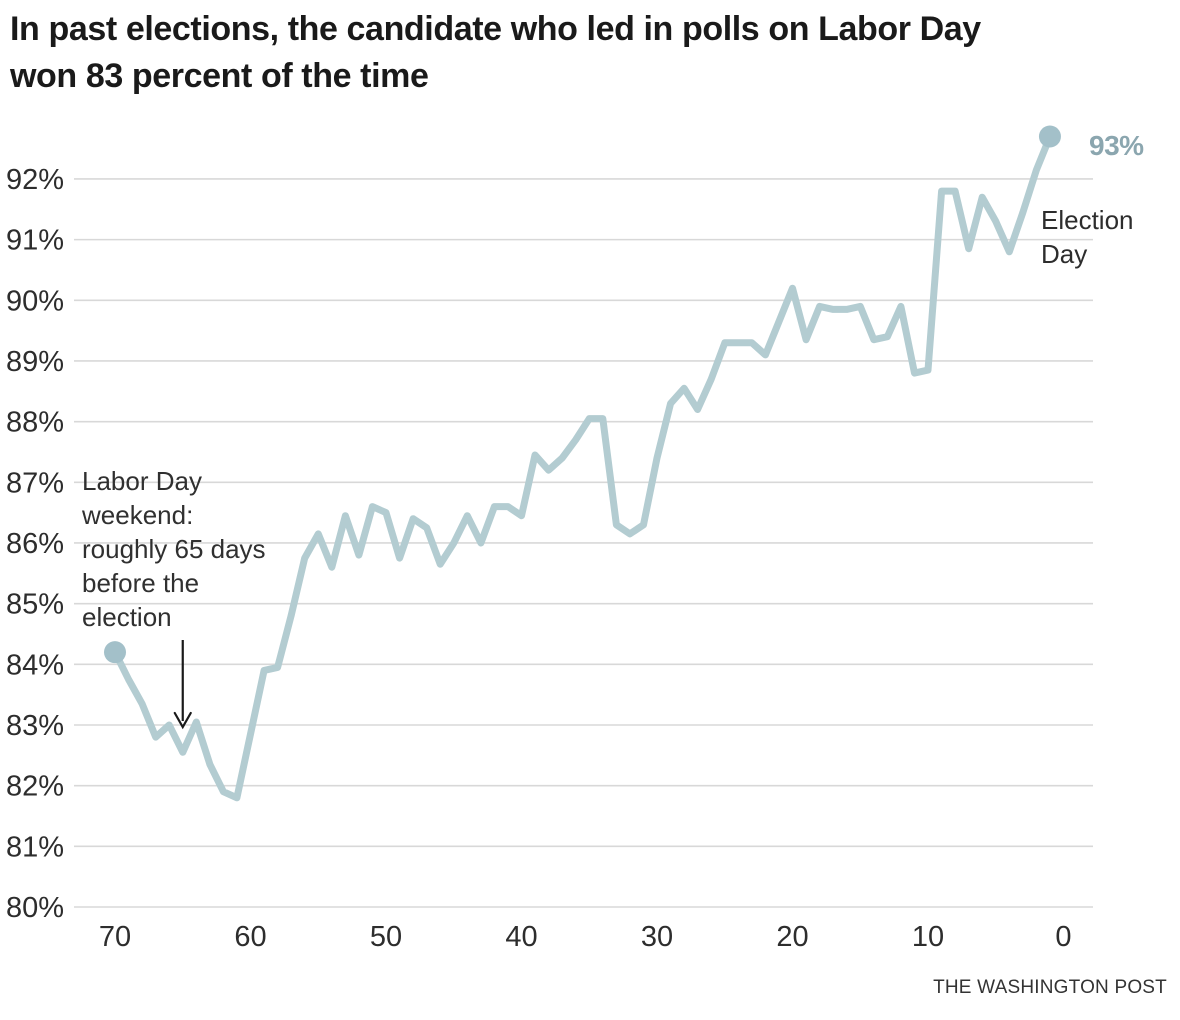  Describe the element at coordinates (35, 544) in the screenshot. I see `y-tick-label: 86%` at that location.